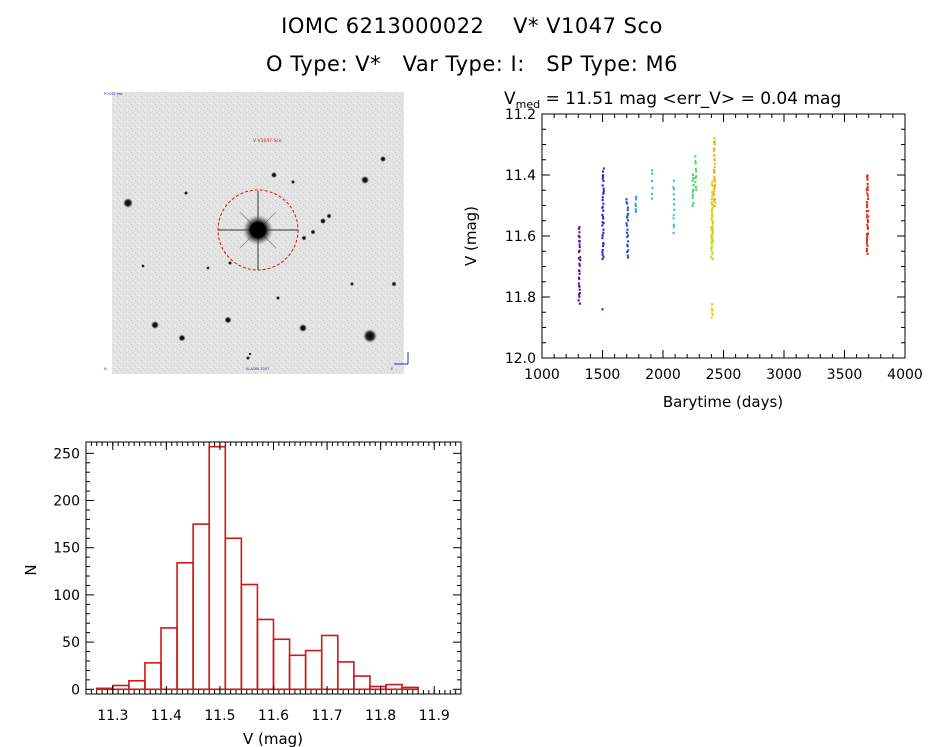  I want to click on h-xtick-label: 11.4, so click(166, 716).